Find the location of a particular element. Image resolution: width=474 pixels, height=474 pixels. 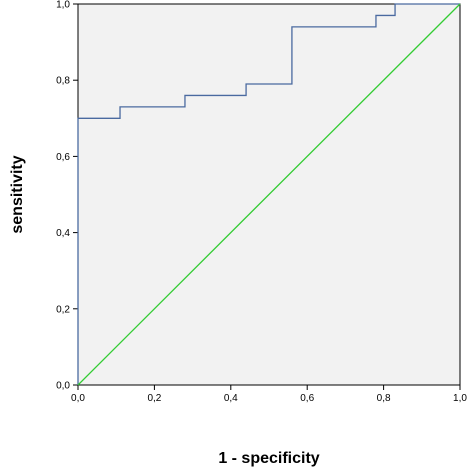

x-tick-label: 1,0 is located at coordinates (460, 398).